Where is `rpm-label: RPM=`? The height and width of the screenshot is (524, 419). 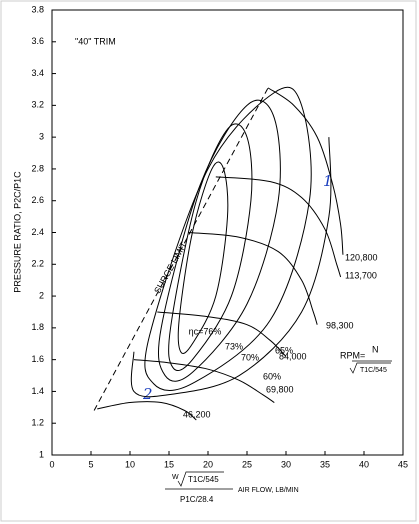
rpm-label: RPM= is located at coordinates (352, 355).